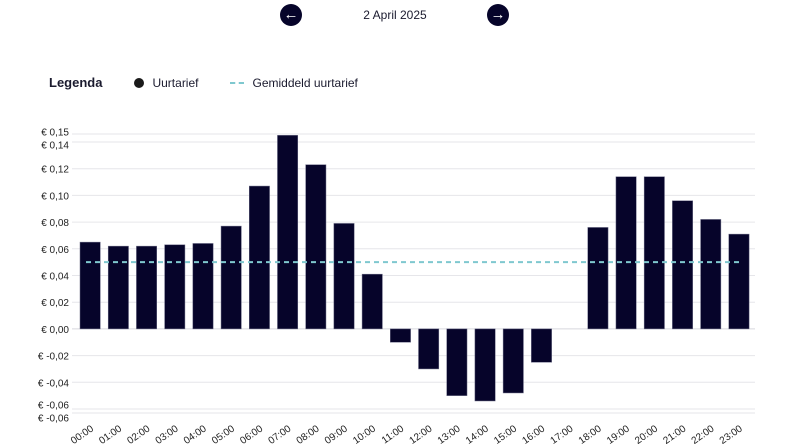 Image resolution: width=790 pixels, height=444 pixels. Describe the element at coordinates (646, 433) in the screenshot. I see `x-tick-label: 20:00` at that location.